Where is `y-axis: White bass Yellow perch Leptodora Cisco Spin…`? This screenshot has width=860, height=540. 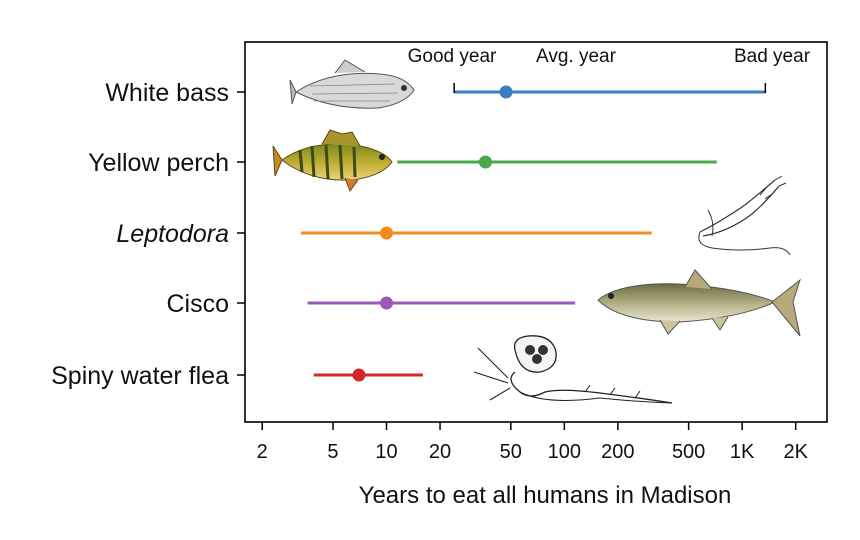 y-axis: White bass Yellow perch Leptodora Cisco Spin… is located at coordinates (148, 234).